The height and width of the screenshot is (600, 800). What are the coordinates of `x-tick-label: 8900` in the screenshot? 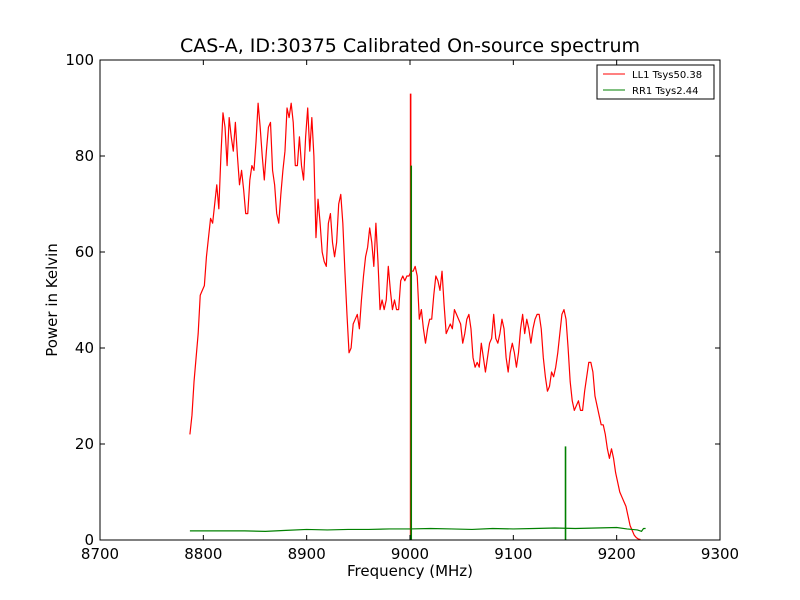 It's located at (307, 554).